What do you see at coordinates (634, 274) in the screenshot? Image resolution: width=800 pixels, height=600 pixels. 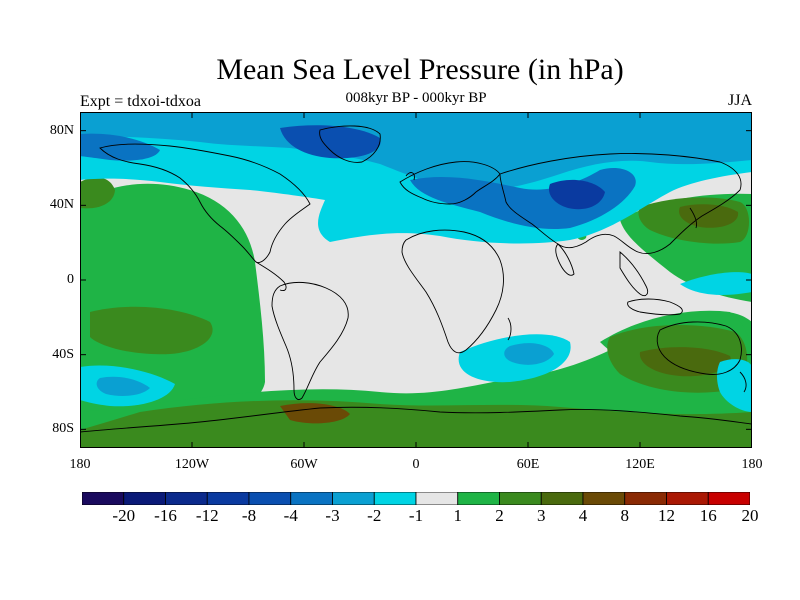 I see `coast-southeast-asia` at bounding box center [634, 274].